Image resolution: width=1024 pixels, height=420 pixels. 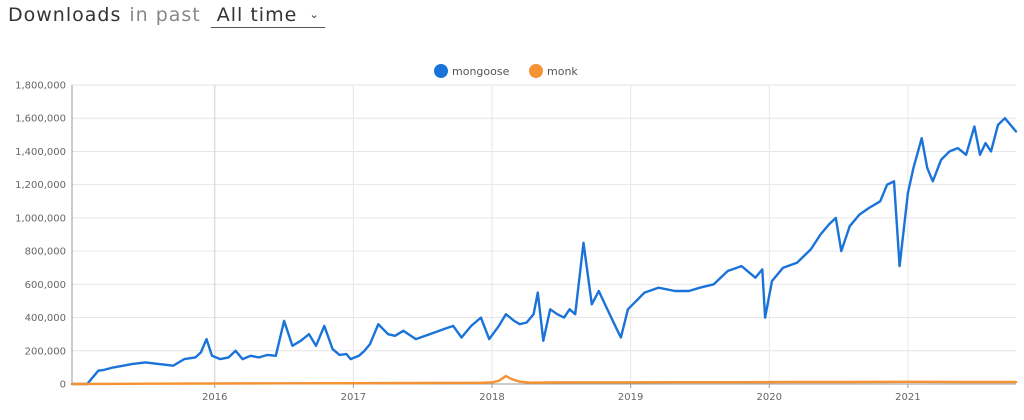 I want to click on y-tick-label: 1,000,000, so click(x=40, y=218).